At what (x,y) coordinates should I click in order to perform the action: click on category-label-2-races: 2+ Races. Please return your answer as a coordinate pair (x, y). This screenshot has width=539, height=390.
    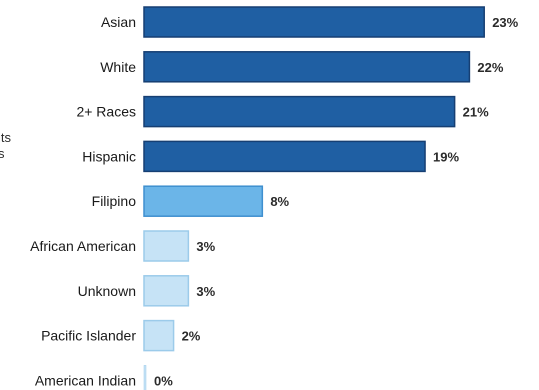
    Looking at the image, I should click on (106, 112).